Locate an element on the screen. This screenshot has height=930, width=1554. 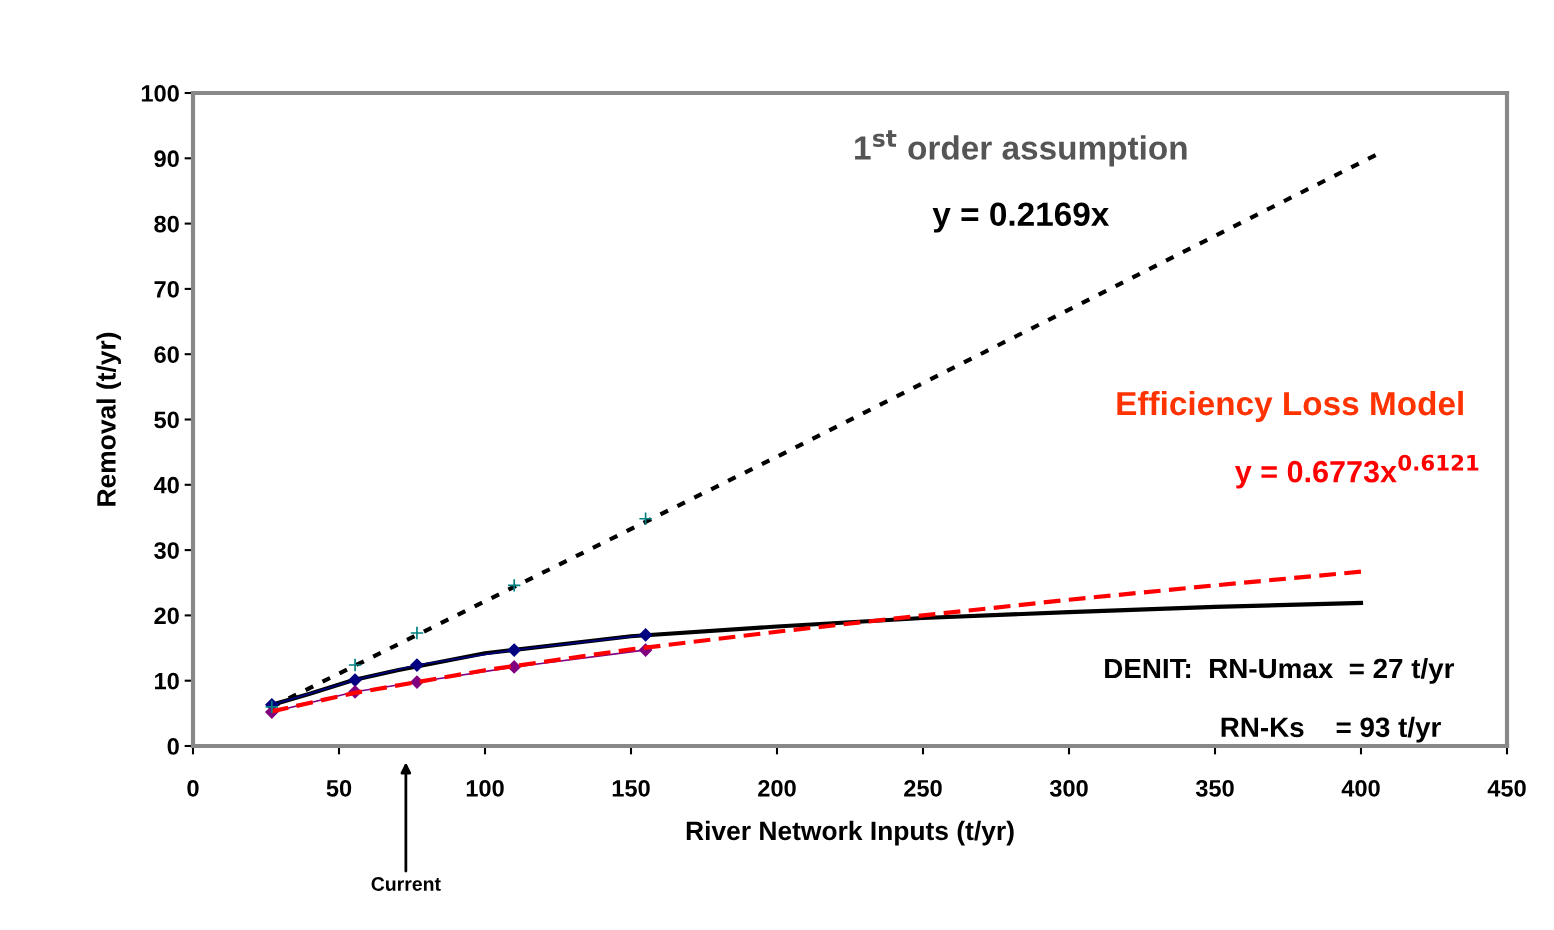
y-tick-label: 10 is located at coordinates (167, 681).